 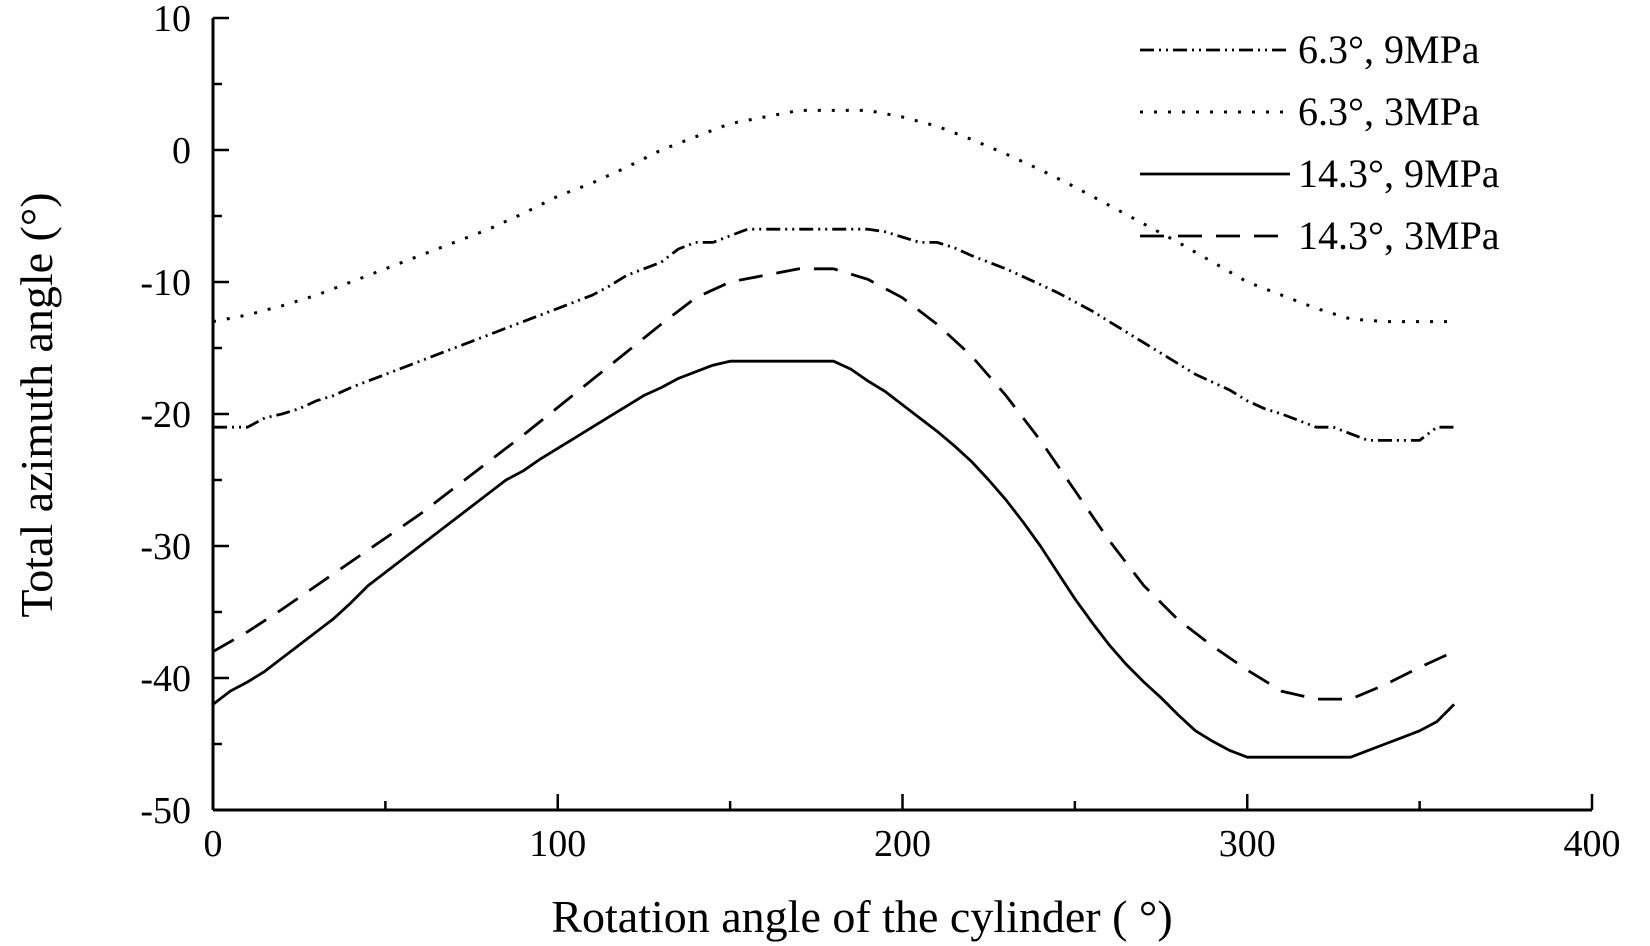 I want to click on y-tick-label: -40, so click(x=165, y=679).